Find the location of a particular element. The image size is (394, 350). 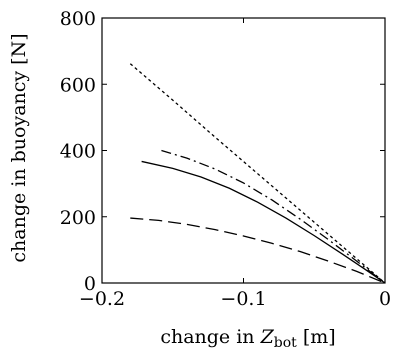

y-tick-label-0: 0 is located at coordinates (90, 284).